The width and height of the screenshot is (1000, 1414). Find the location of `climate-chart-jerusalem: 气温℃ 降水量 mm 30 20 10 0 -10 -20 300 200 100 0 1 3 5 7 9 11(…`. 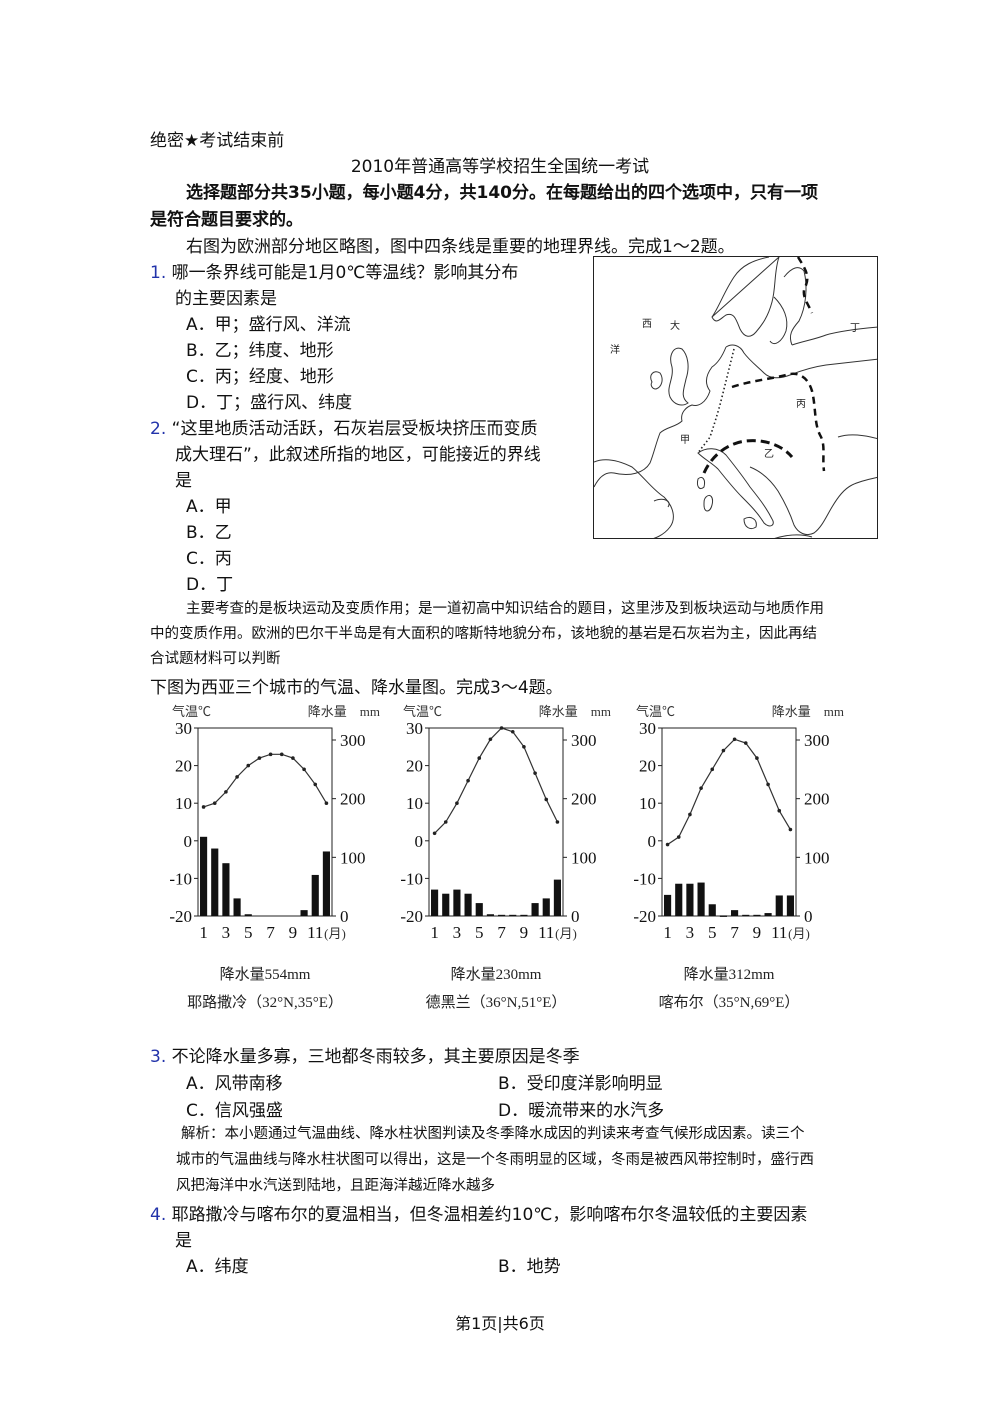

climate-chart-jerusalem: 气温℃ 降水量 mm 30 20 10 0 -10 -20 300 200 100 0 1 3 5 7 9 11(… is located at coordinates (266, 860).